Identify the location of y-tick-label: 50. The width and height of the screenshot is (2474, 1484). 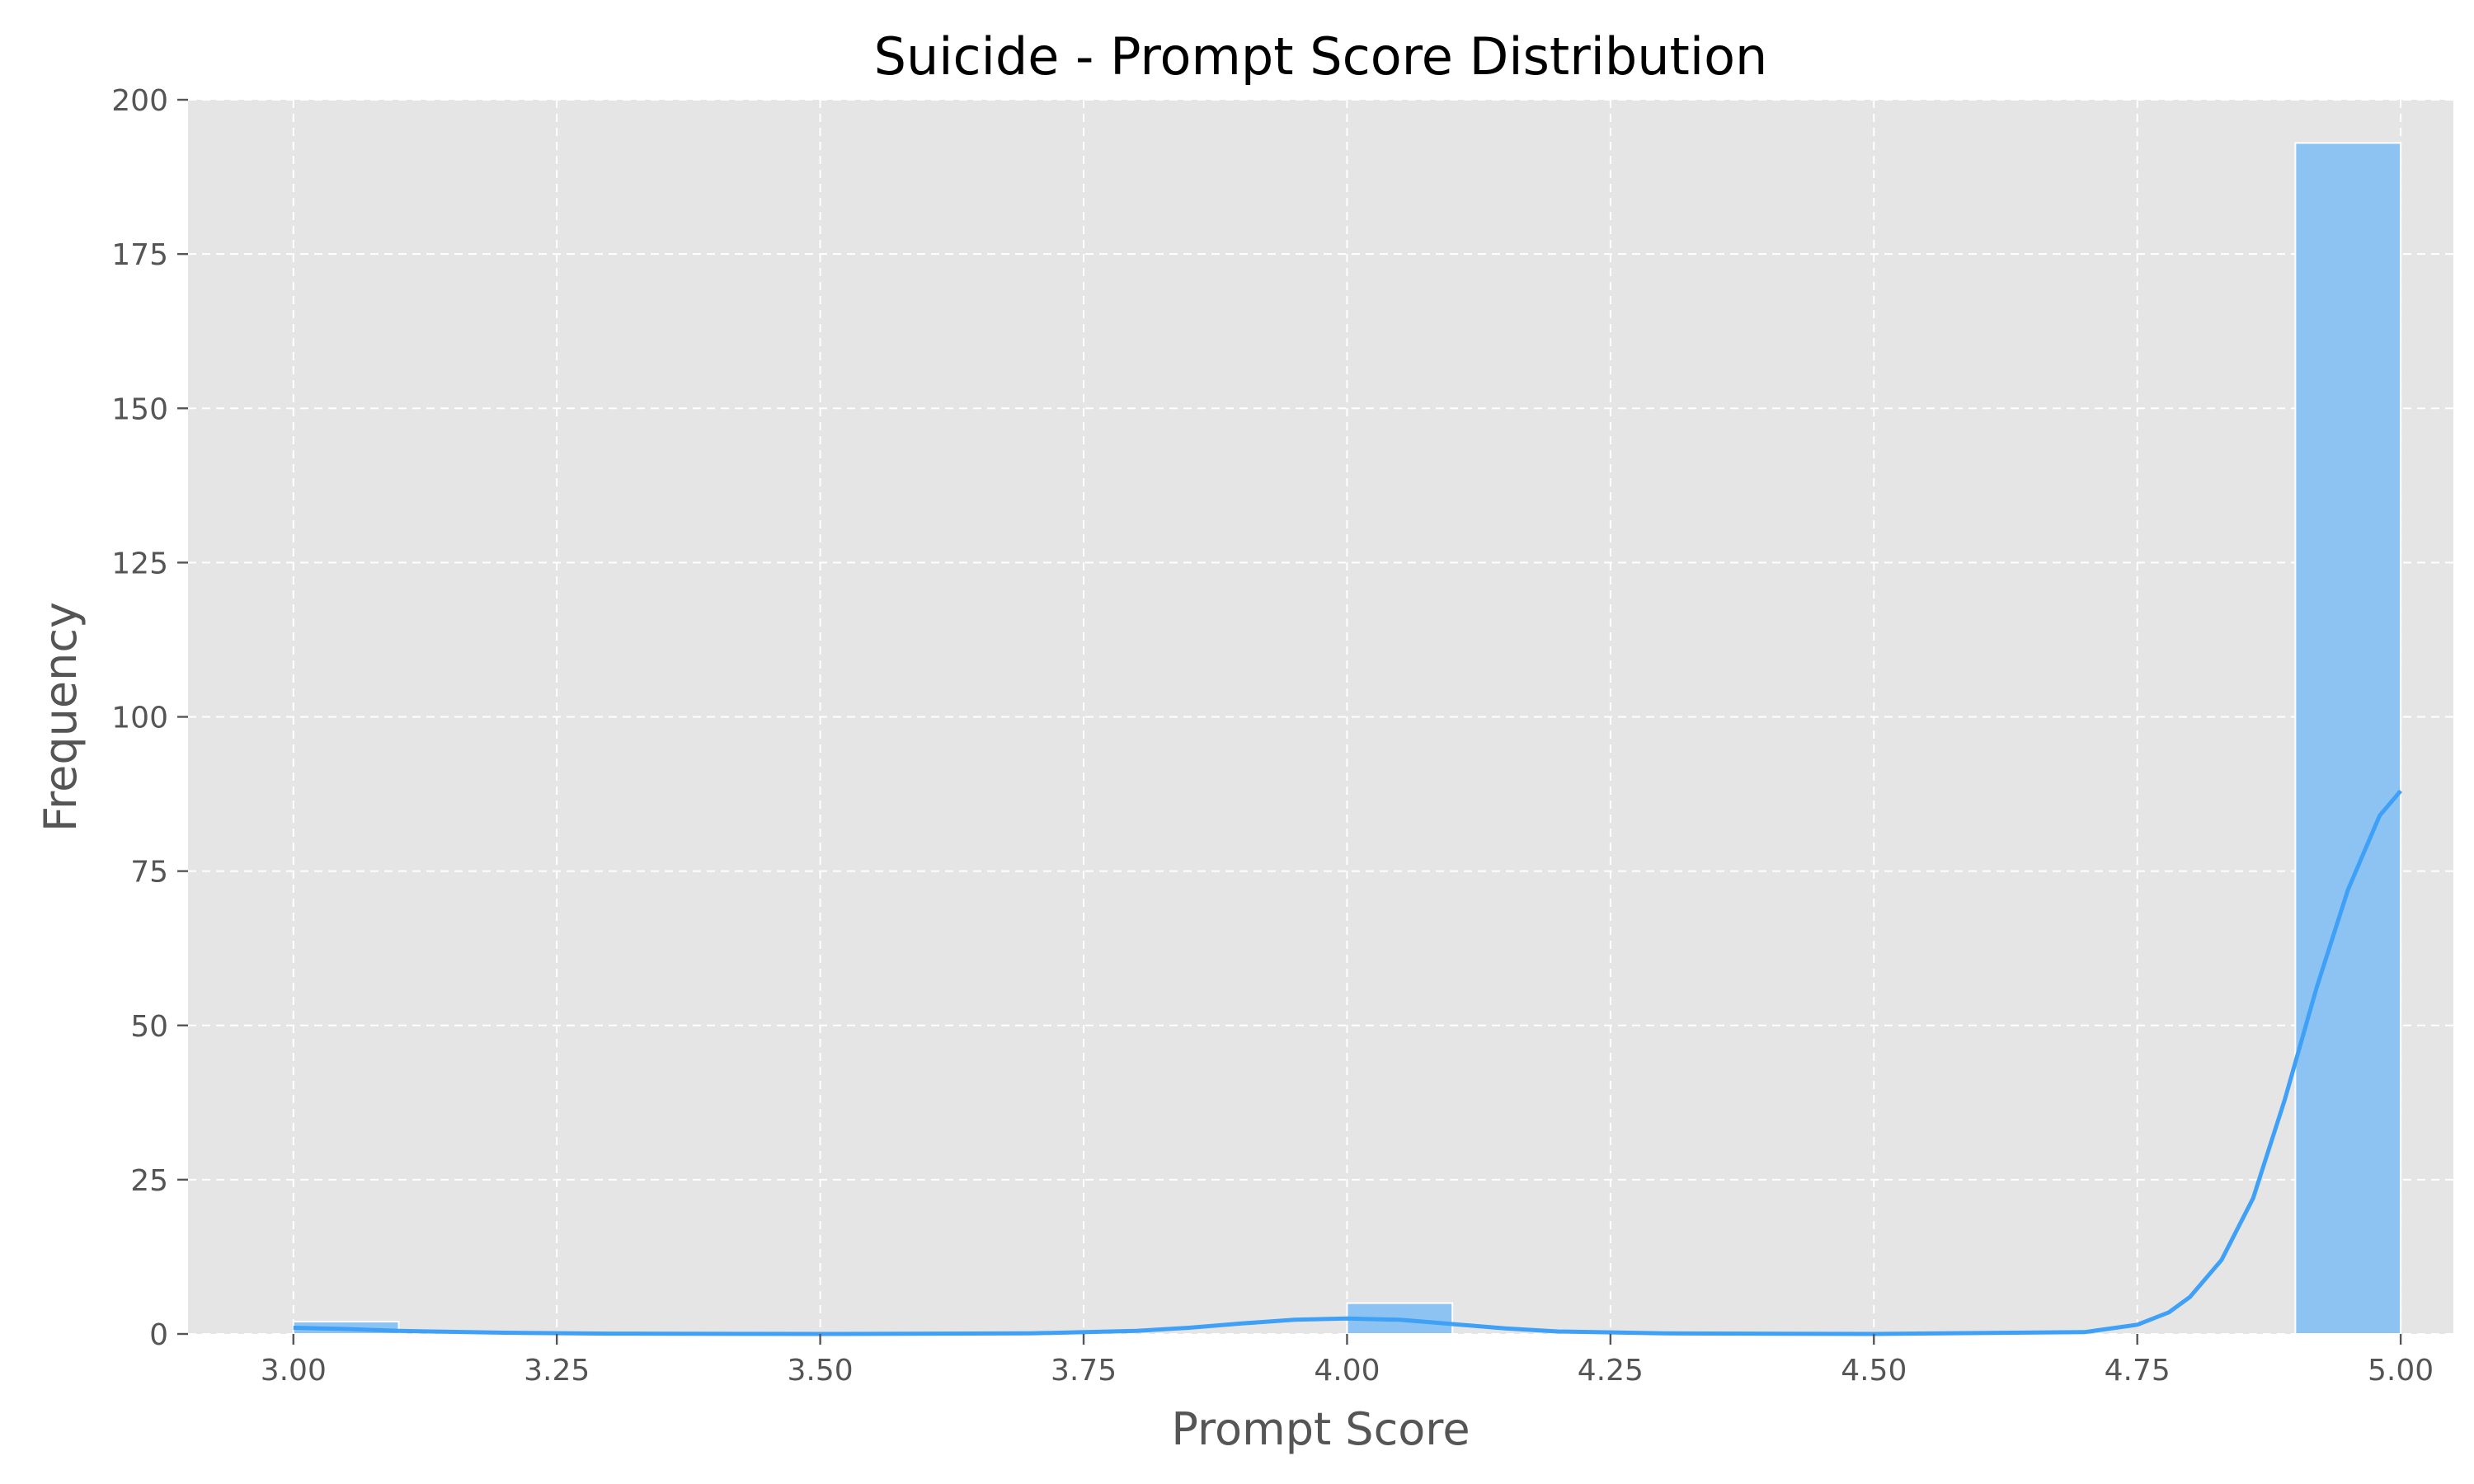
(149, 1027).